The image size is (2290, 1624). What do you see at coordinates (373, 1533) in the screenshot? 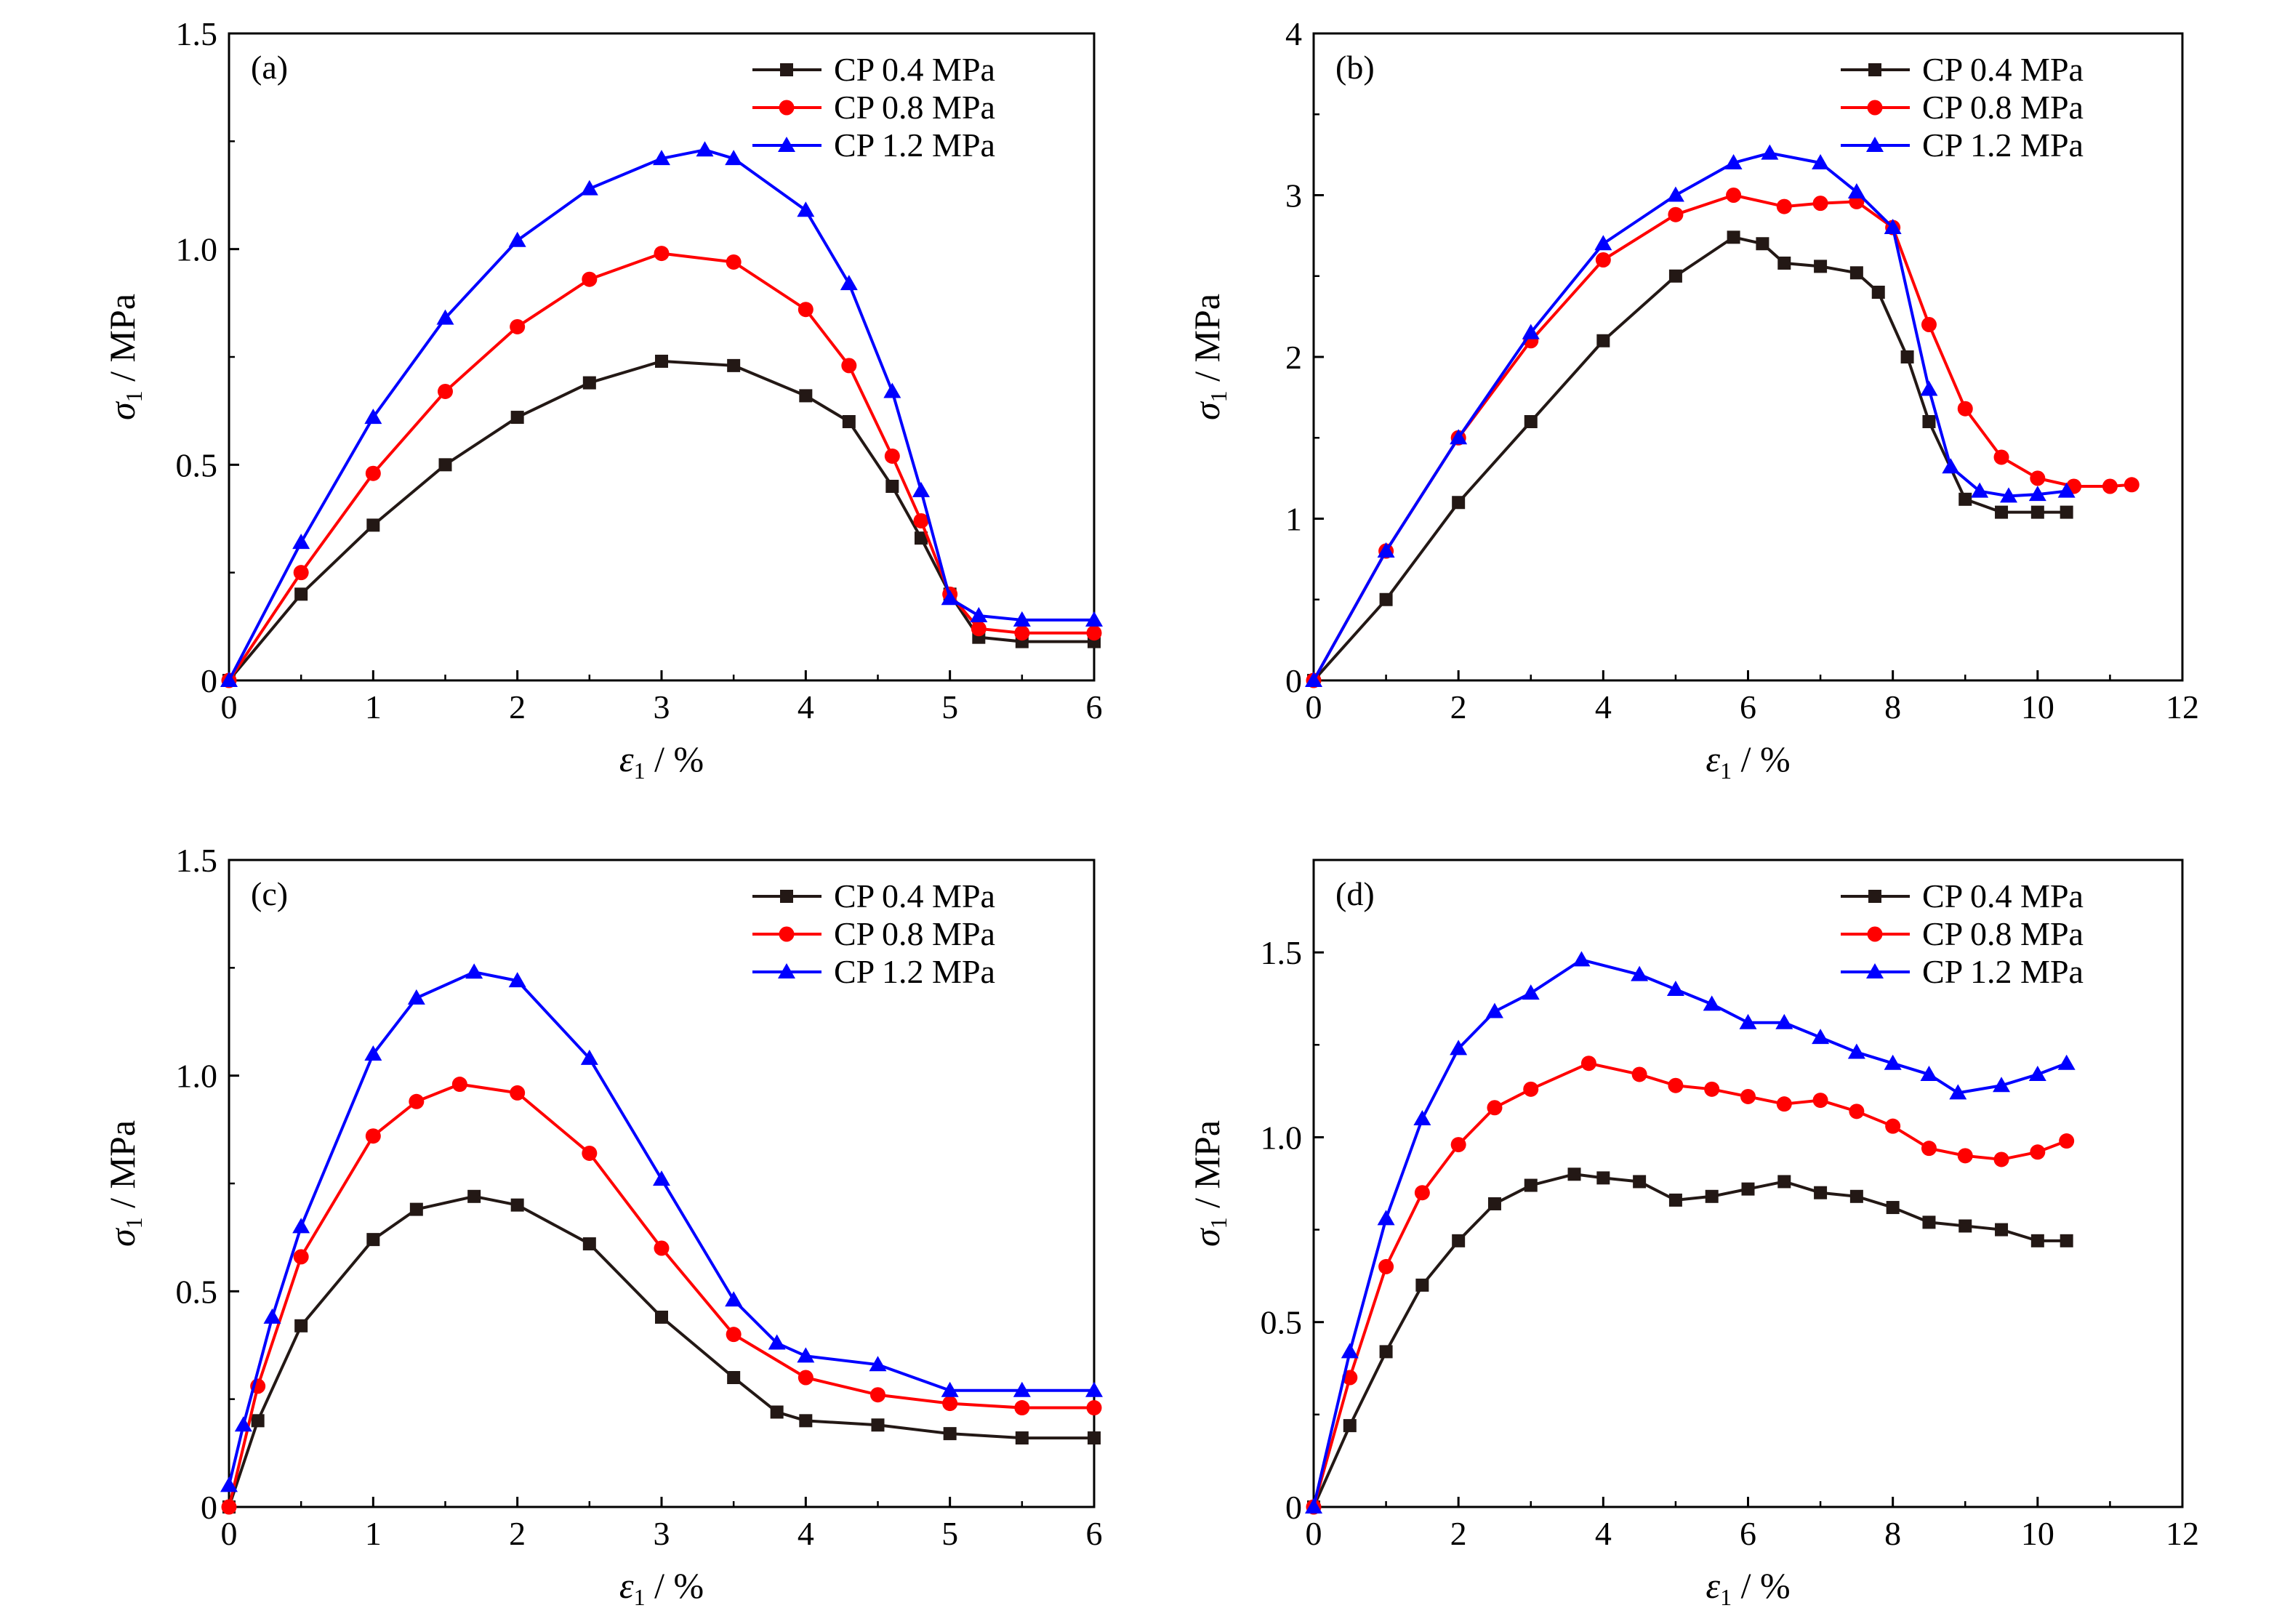
I see `x-tick-label: 1` at bounding box center [373, 1533].